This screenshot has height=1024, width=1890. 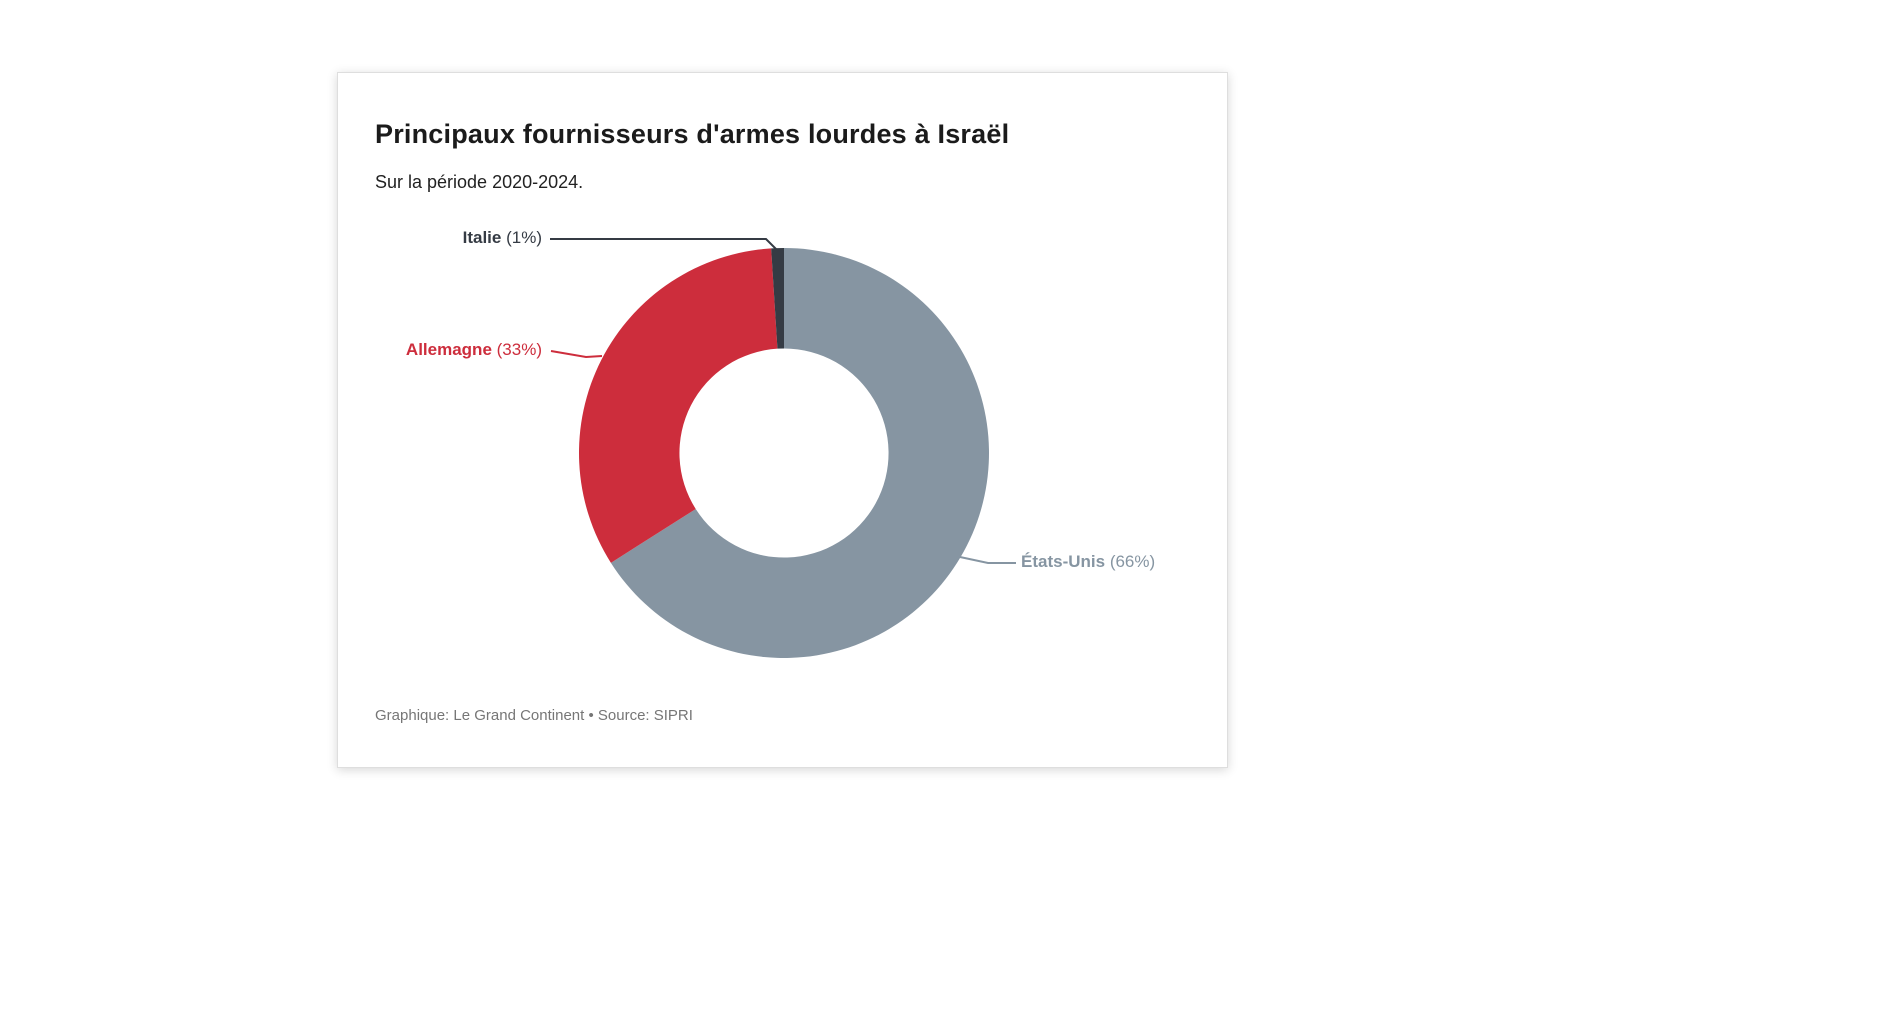 I want to click on donut-chart, so click(x=784, y=453).